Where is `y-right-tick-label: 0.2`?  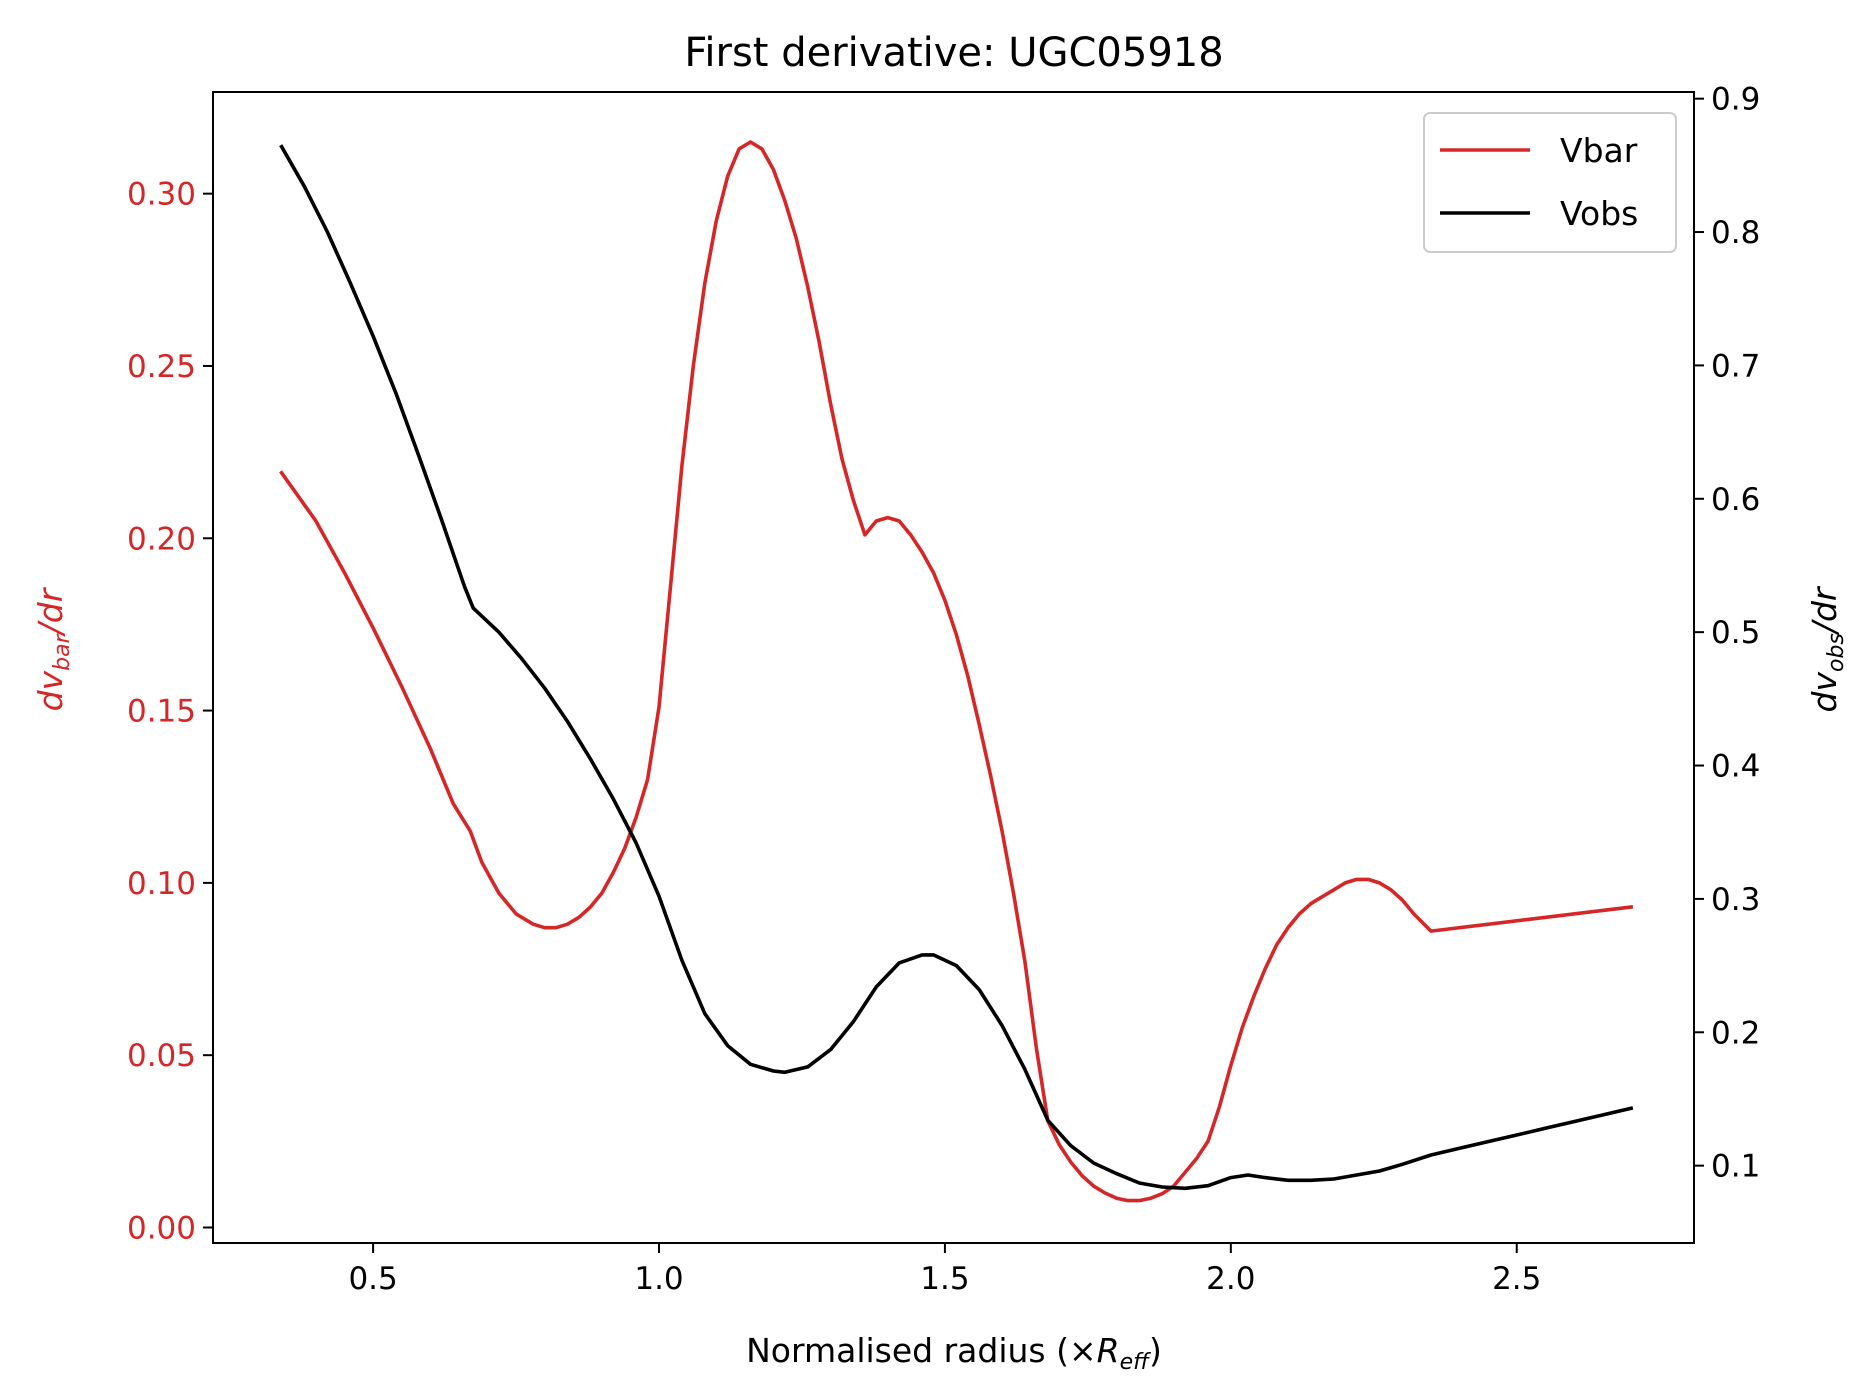 y-right-tick-label: 0.2 is located at coordinates (1735, 1033).